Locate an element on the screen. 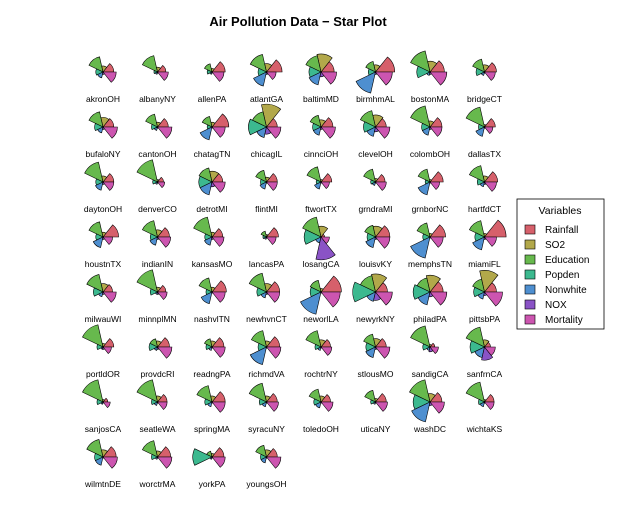  city-label: wichtaKS is located at coordinates (484, 429).